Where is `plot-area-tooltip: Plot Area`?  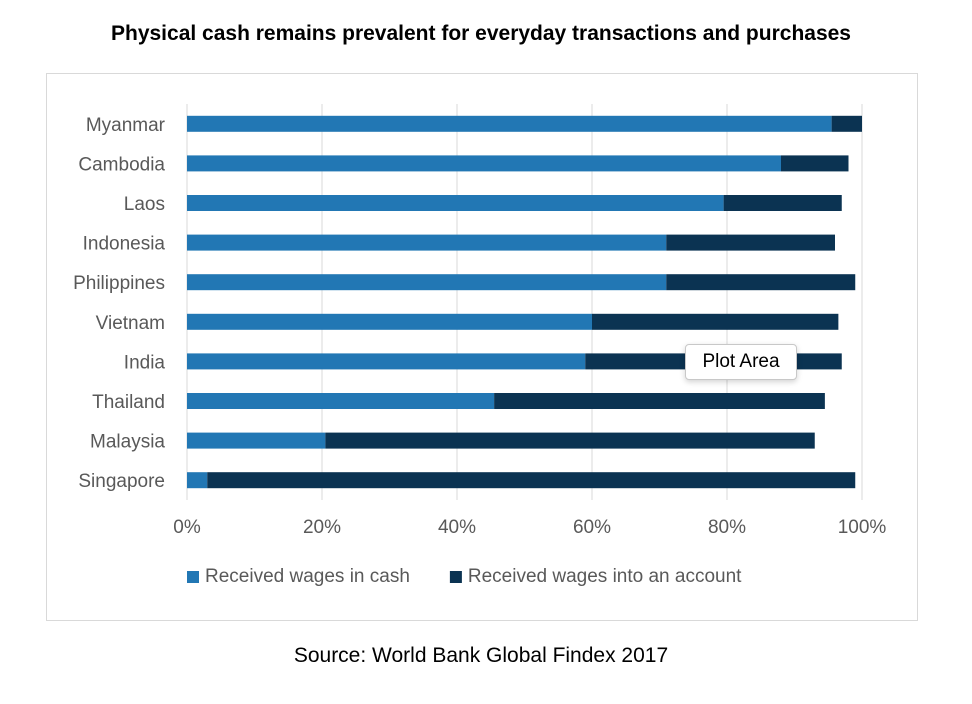 plot-area-tooltip: Plot Area is located at coordinates (741, 362).